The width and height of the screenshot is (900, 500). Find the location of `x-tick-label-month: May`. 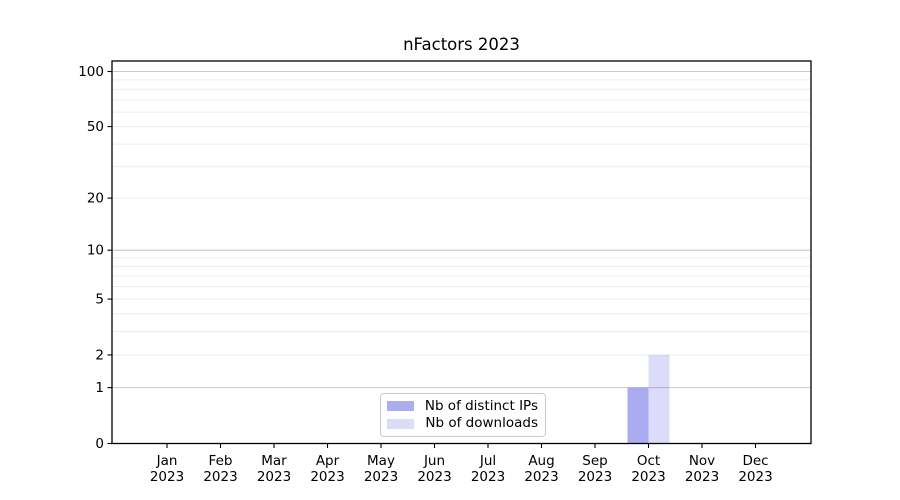

x-tick-label-month: May is located at coordinates (381, 461).